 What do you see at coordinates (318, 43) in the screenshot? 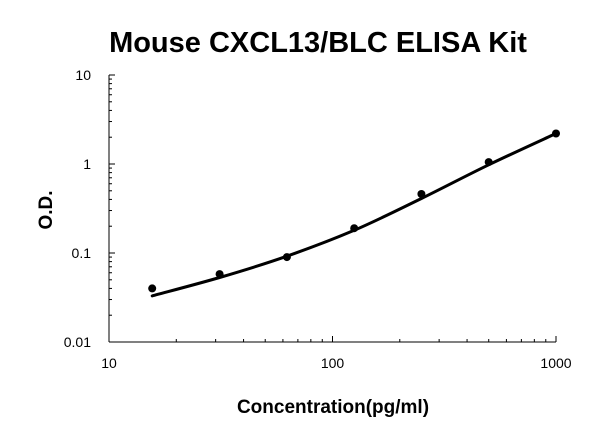
I see `chart-title: Mouse CXCL13/BLC ELISA Kit` at bounding box center [318, 43].